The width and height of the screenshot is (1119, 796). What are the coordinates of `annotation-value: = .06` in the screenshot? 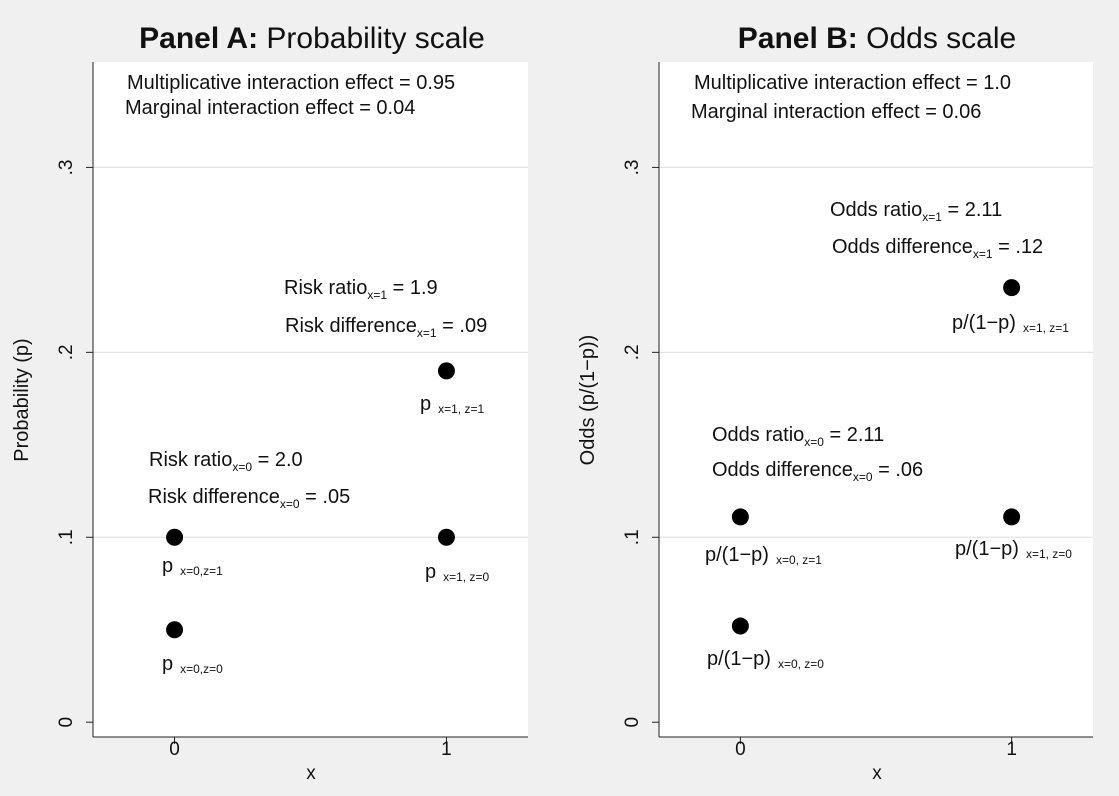 It's located at (898, 470).